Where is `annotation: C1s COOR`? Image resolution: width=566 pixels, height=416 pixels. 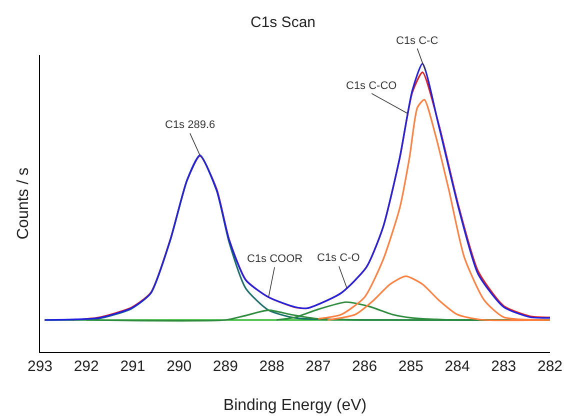 annotation: C1s COOR is located at coordinates (275, 259).